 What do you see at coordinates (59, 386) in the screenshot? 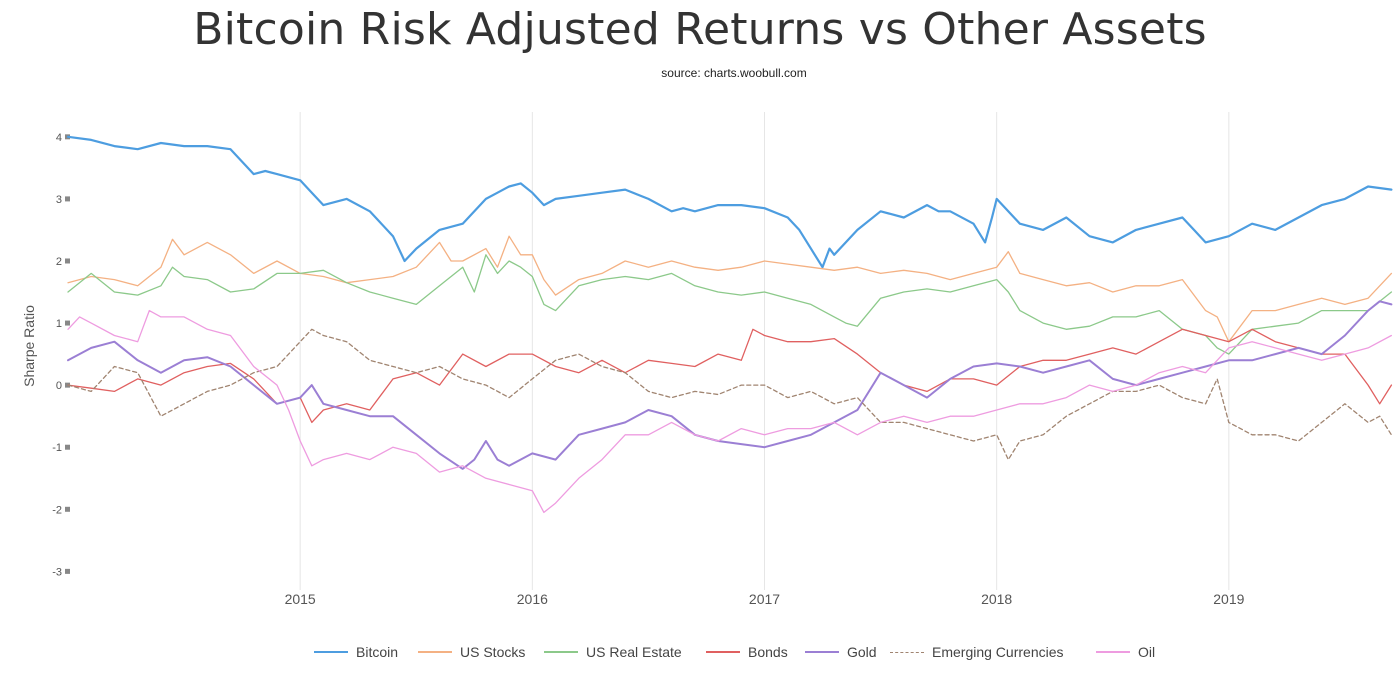
I see `y-tick-label: 0` at bounding box center [59, 386].